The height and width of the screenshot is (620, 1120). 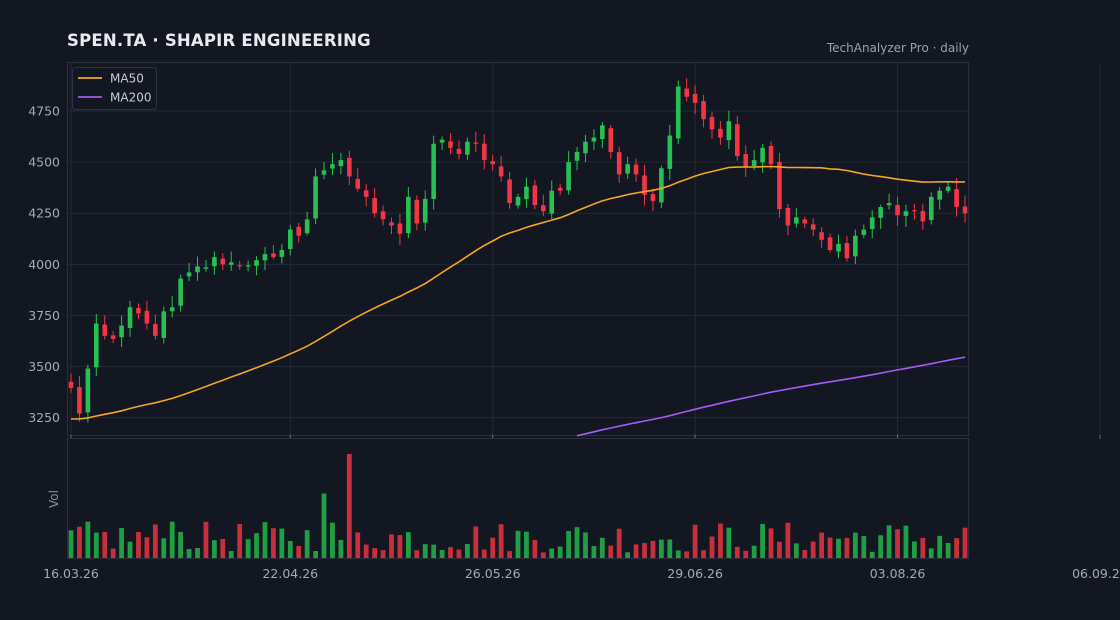 I want to click on x-tick-label: 03.08.26, so click(x=898, y=573).